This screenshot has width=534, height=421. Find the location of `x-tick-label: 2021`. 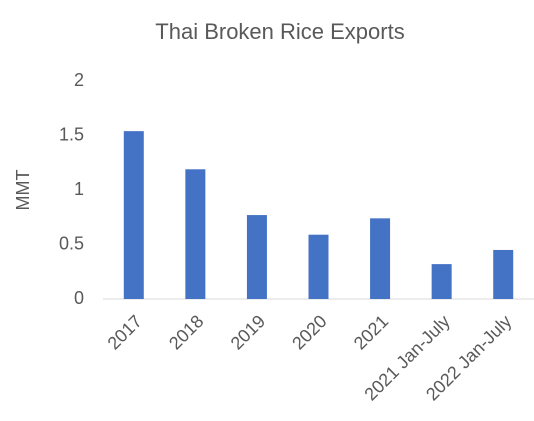

x-tick-label: 2021 is located at coordinates (371, 332).